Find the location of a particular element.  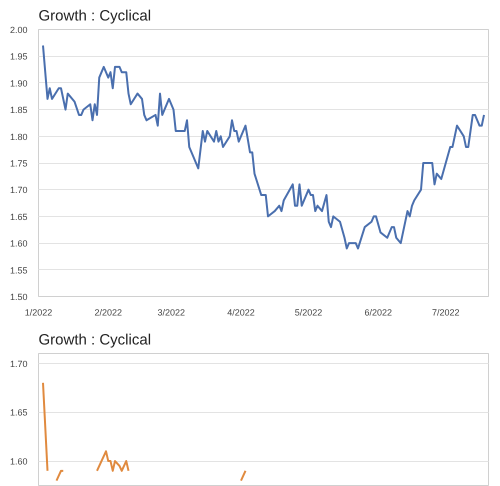

x-tick-label: 7/2022 is located at coordinates (446, 313).